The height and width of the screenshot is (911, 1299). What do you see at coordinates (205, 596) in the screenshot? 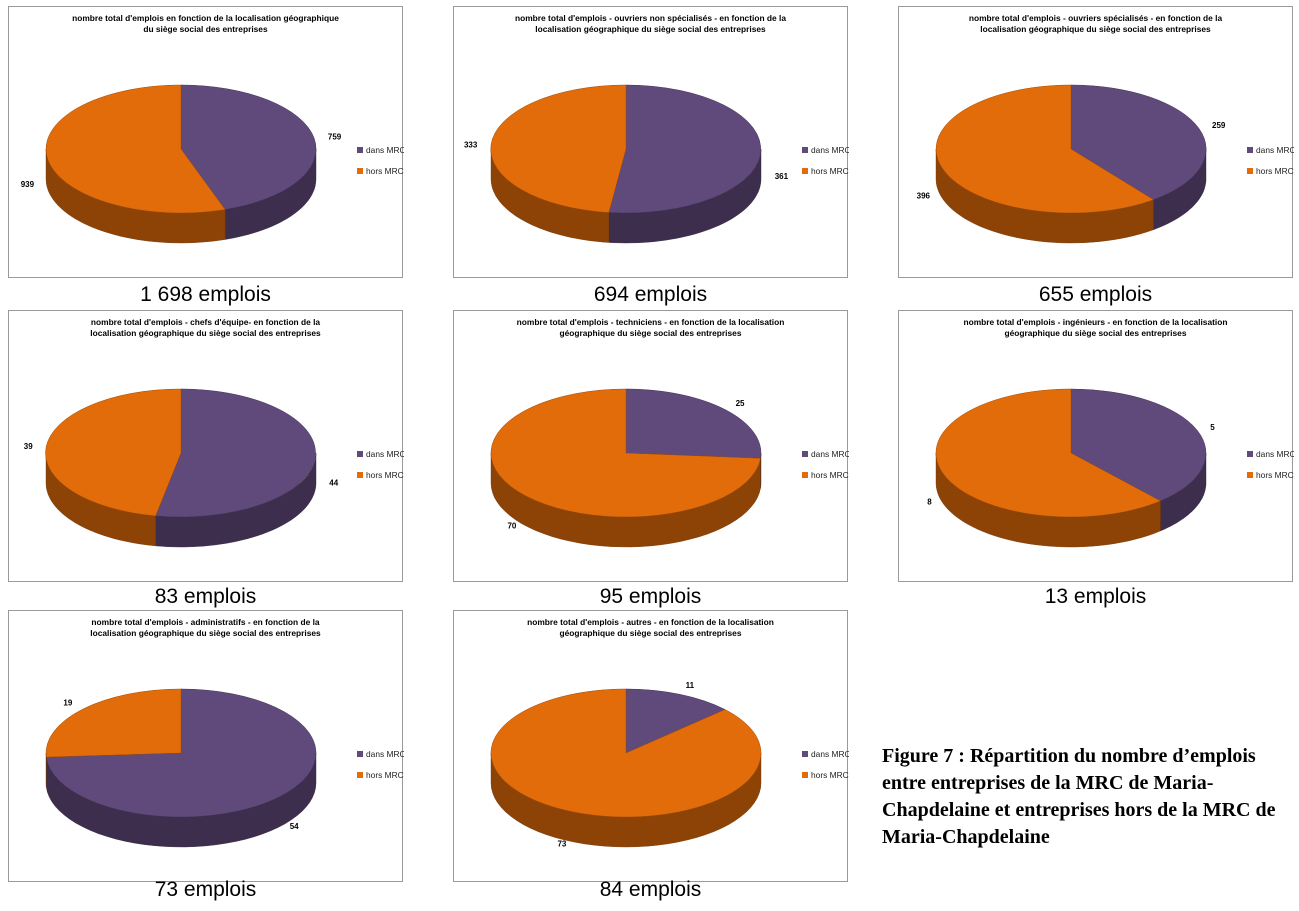
I see `chart-caption: 83 emplois` at bounding box center [205, 596].